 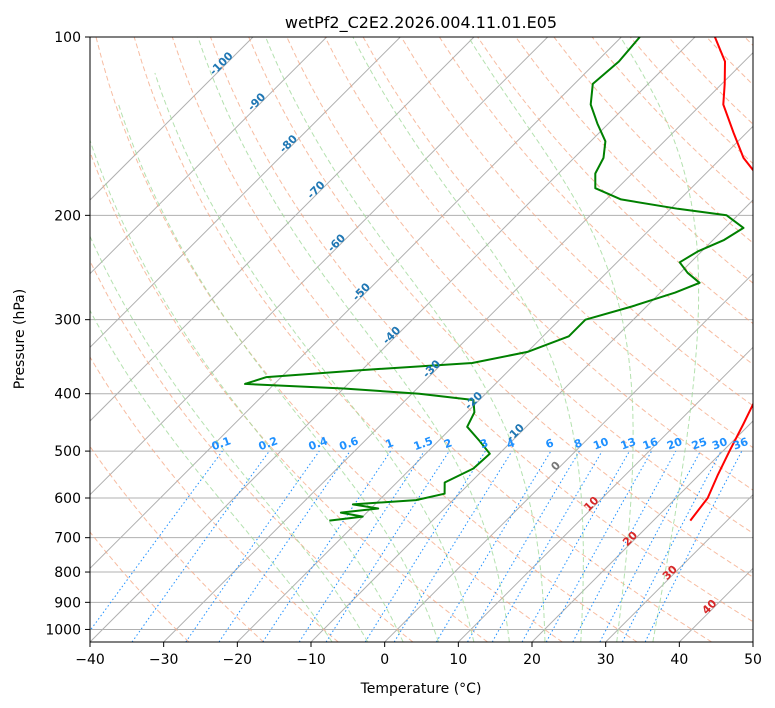 I want to click on x-axis-label: Temperature (°C), so click(x=421, y=689).